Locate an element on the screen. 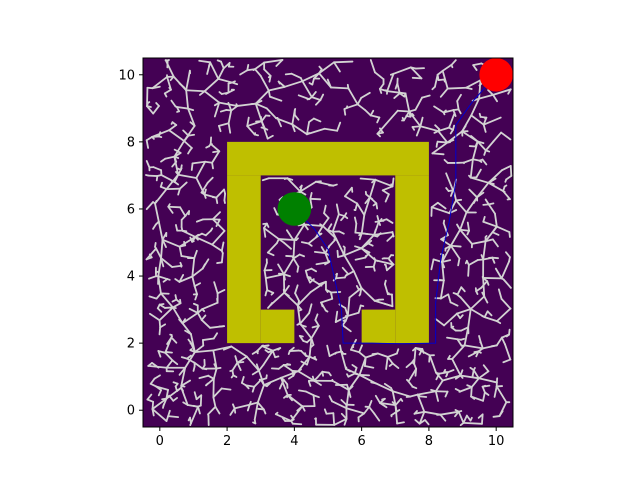 The image size is (640, 480). x-tick-label: 2 is located at coordinates (227, 441).